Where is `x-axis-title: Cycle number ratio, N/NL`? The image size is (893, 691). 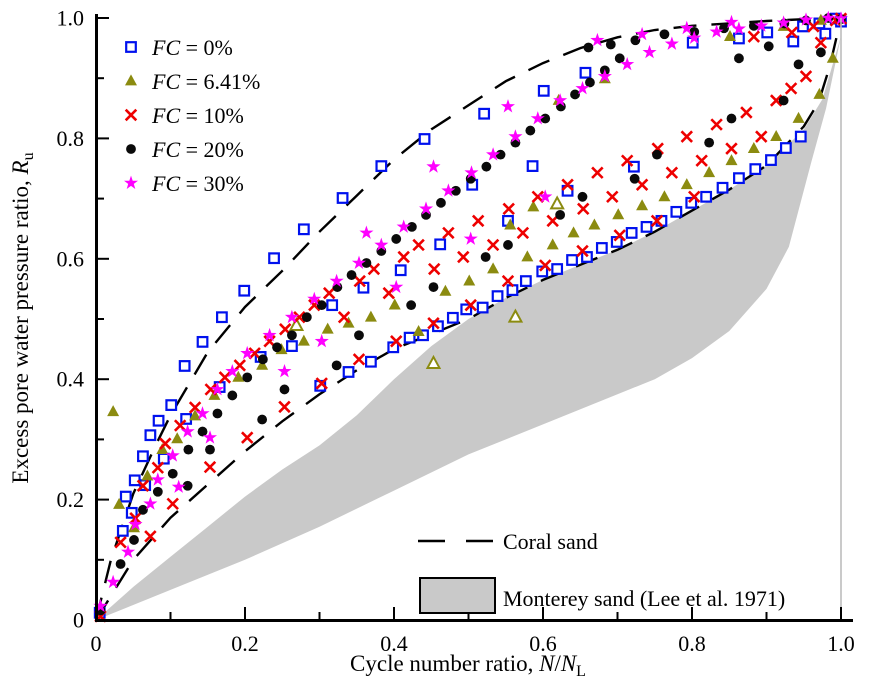 x-axis-title: Cycle number ratio, N/NL is located at coordinates (468, 665).